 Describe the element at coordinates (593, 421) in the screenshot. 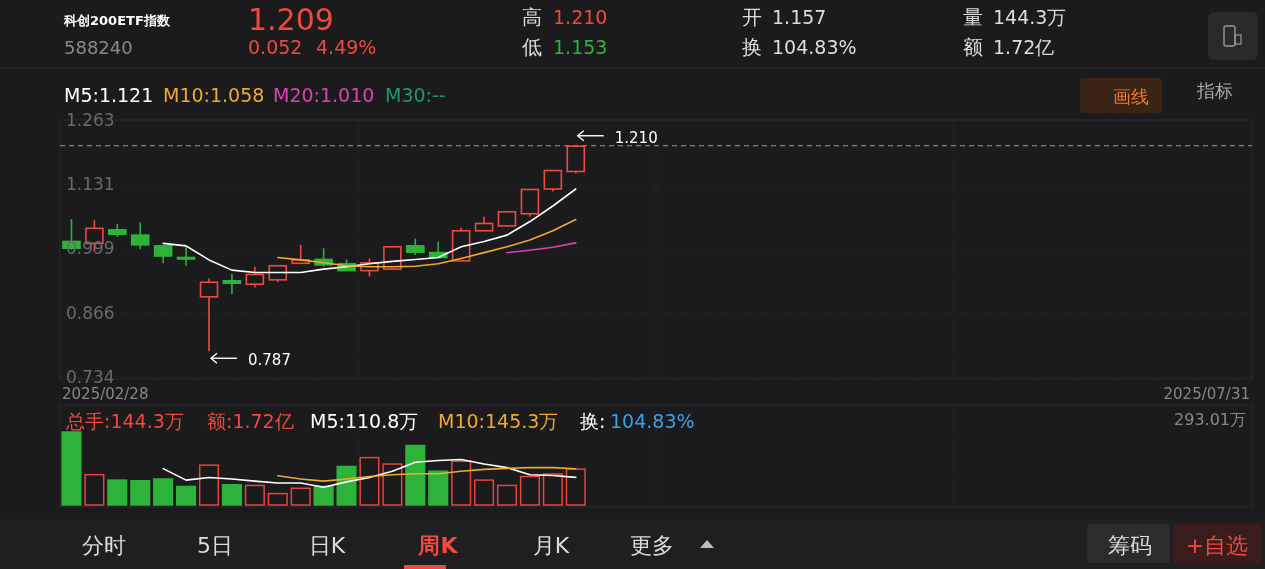

I see `annotation: 换:` at that location.